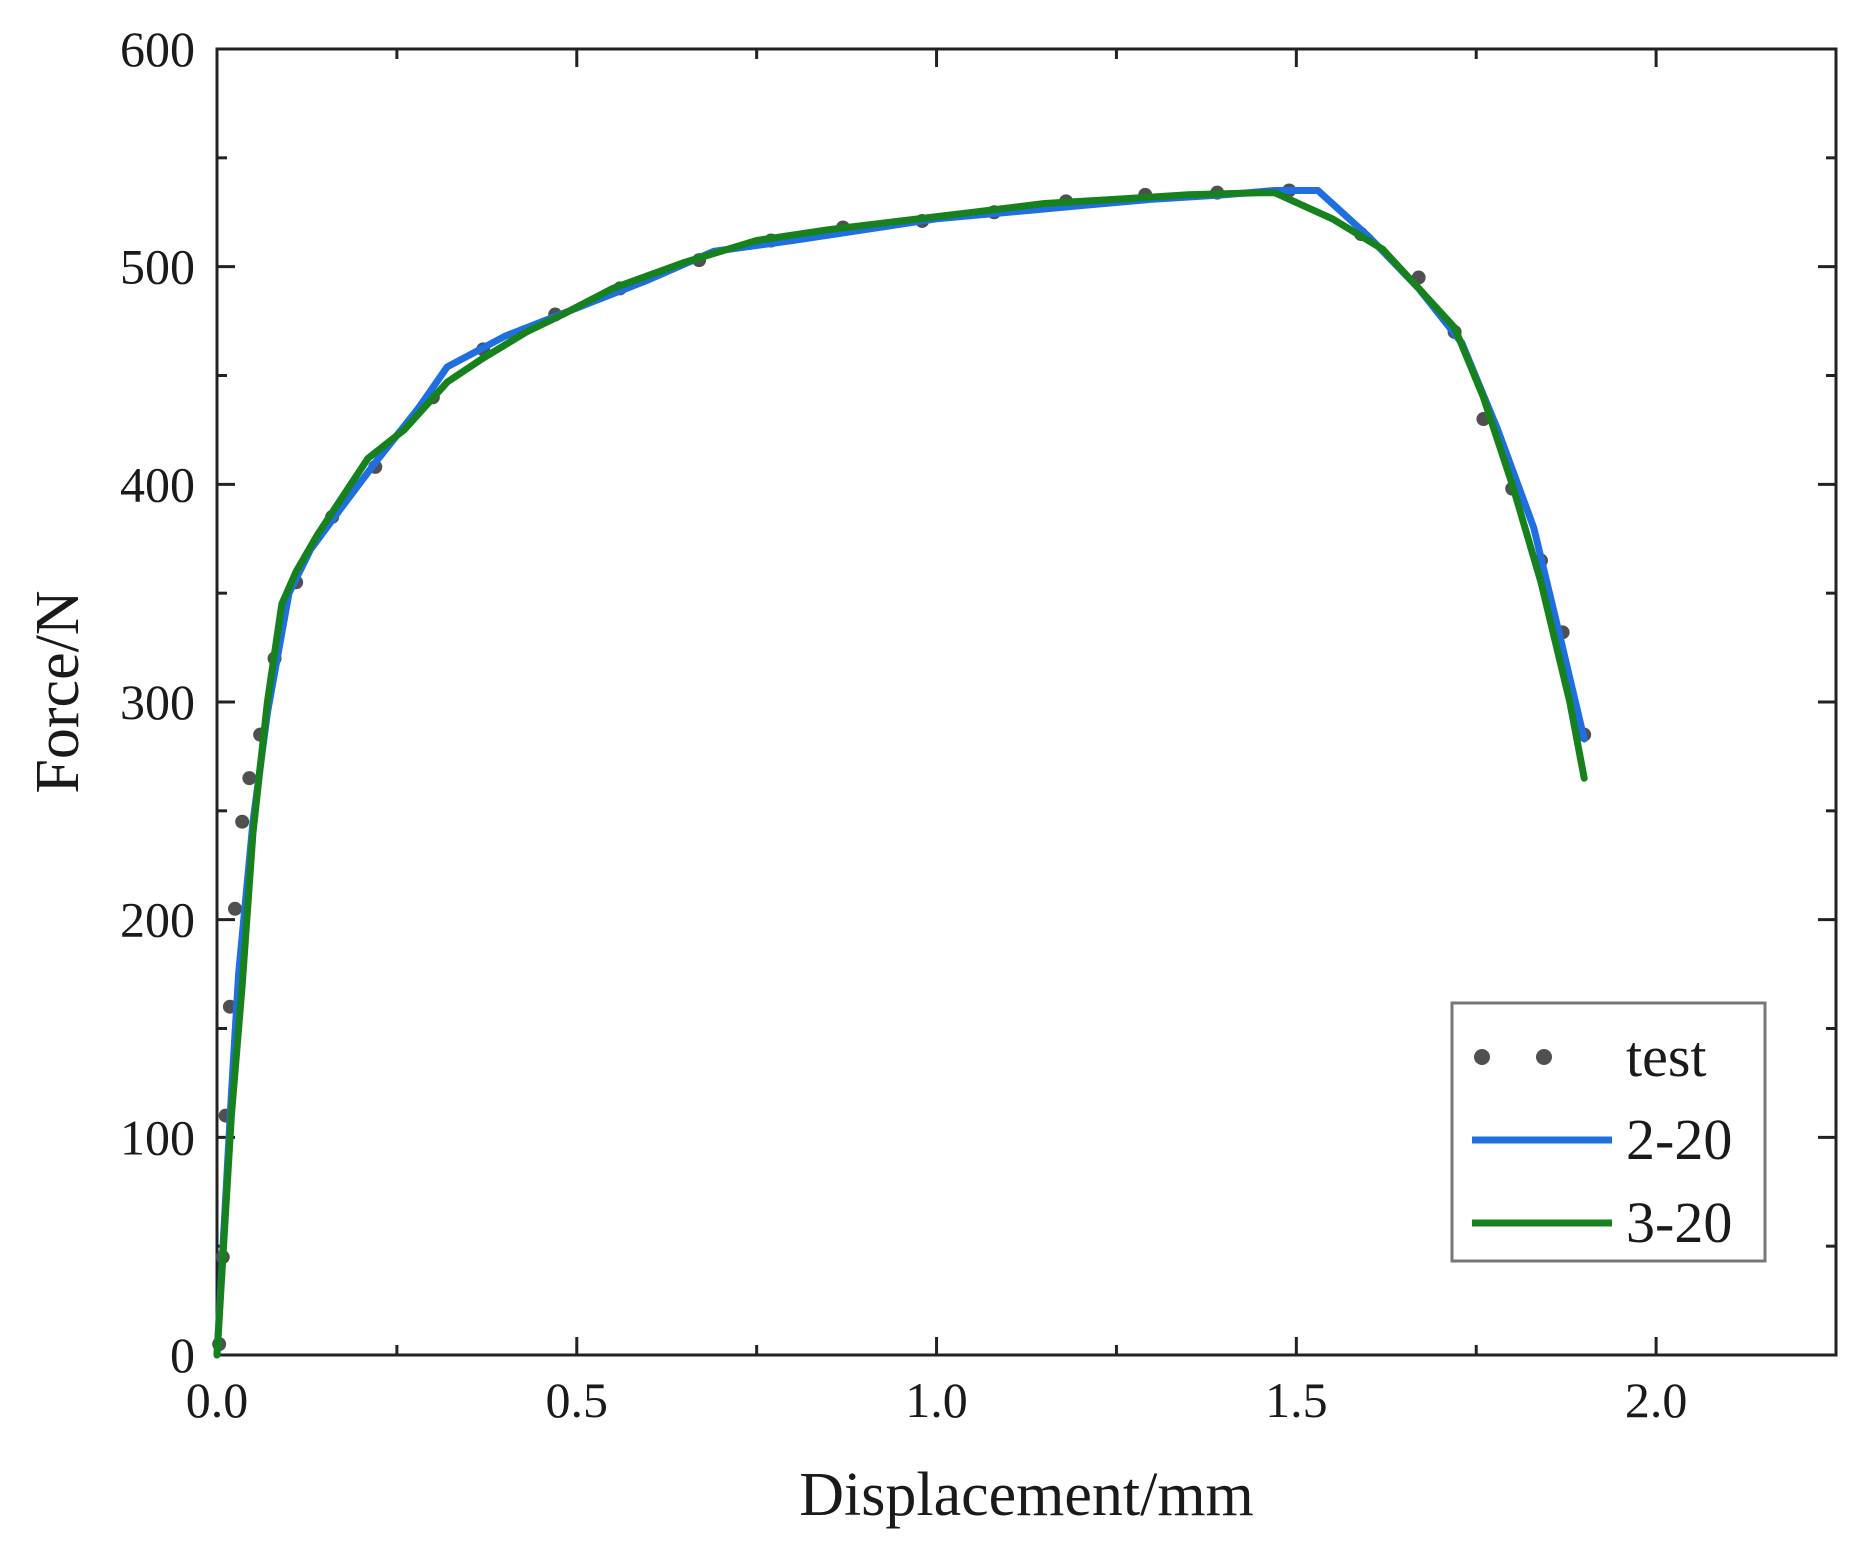 The image size is (1860, 1552). Describe the element at coordinates (157, 920) in the screenshot. I see `y-tick-label: 200` at that location.